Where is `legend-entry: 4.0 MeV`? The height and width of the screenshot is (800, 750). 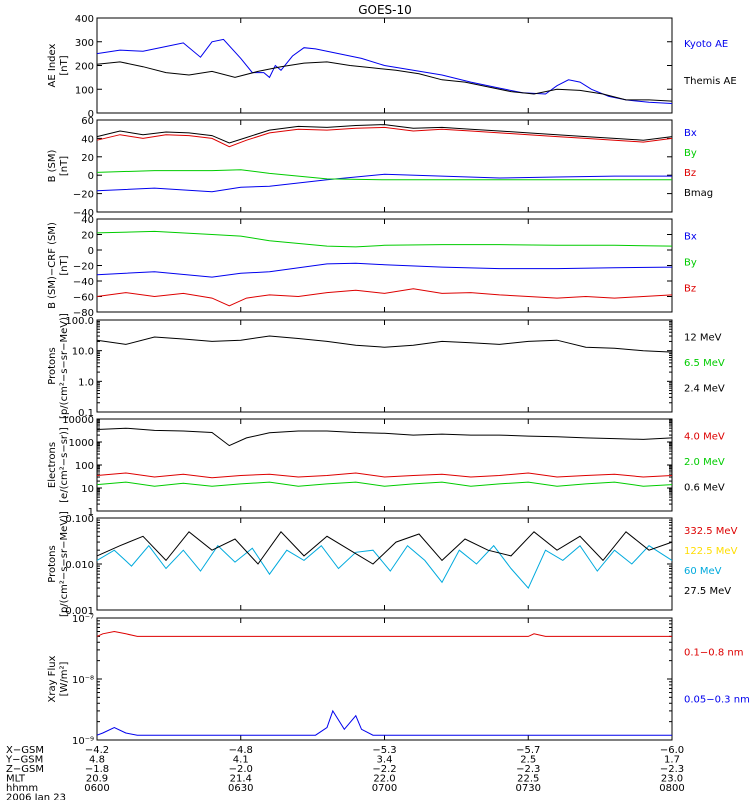
legend-entry: 4.0 MeV is located at coordinates (704, 436).